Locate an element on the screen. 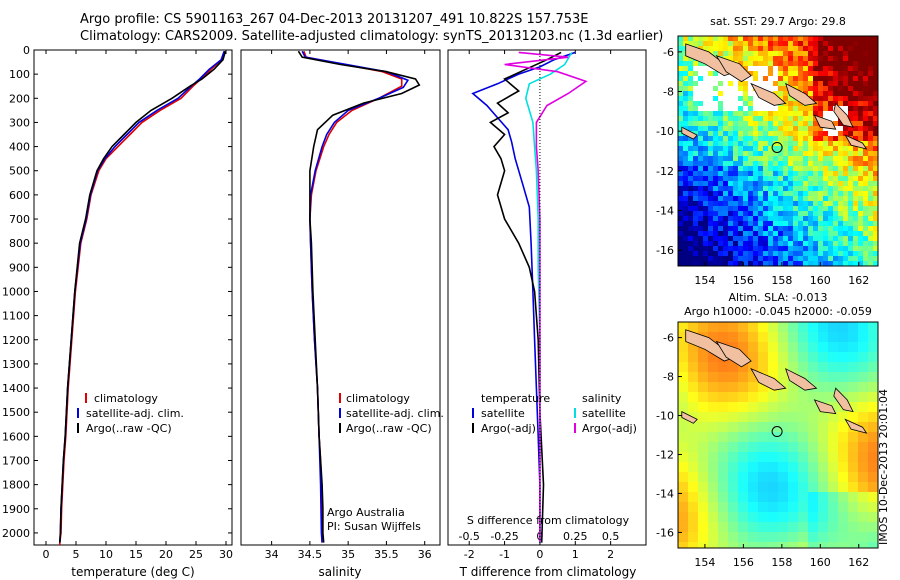 Image resolution: width=900 pixels, height=580 pixels. y-tick-label: -12 is located at coordinates (665, 171).